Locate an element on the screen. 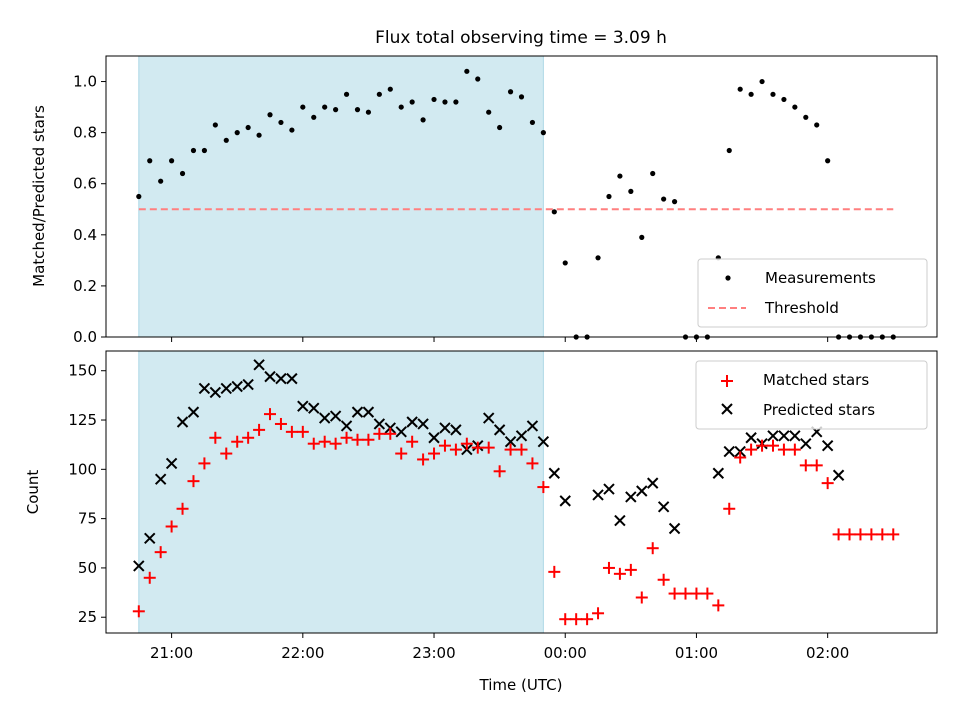 This screenshot has width=960, height=720. x-tick-label: 01:00 is located at coordinates (696, 653).